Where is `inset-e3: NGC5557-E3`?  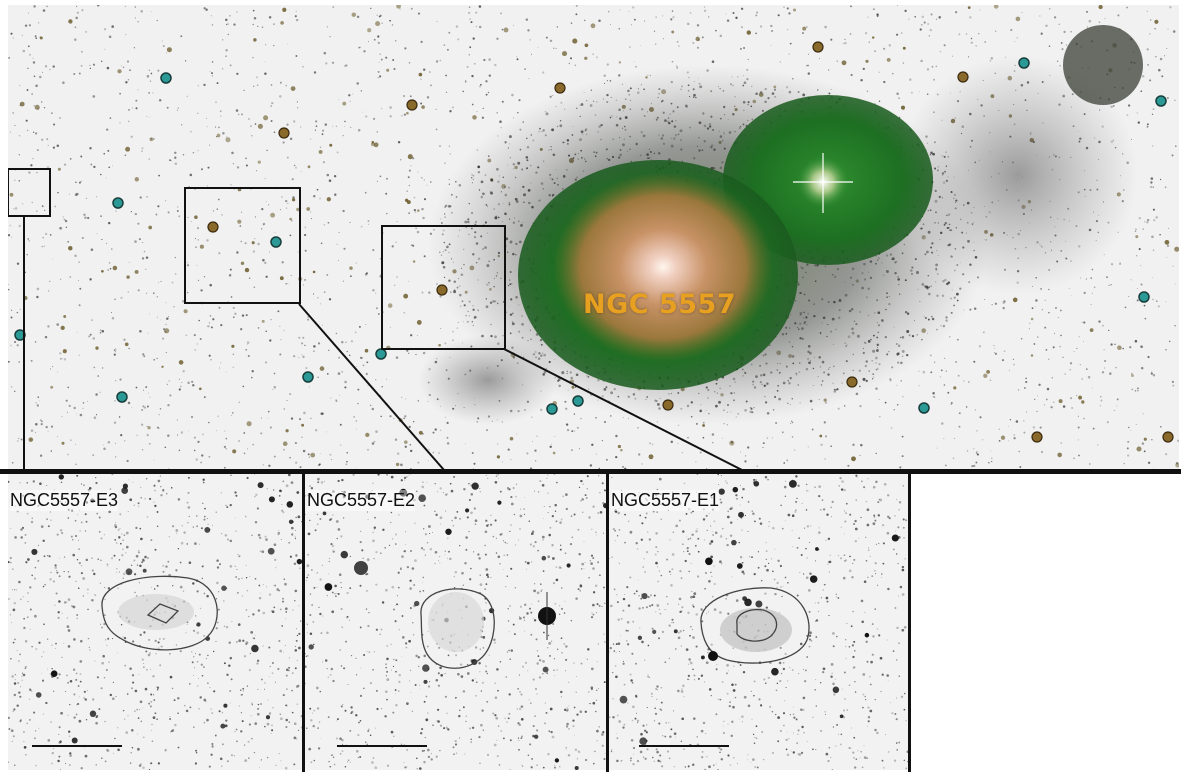 inset-e3: NGC5557-E3 is located at coordinates (155, 622).